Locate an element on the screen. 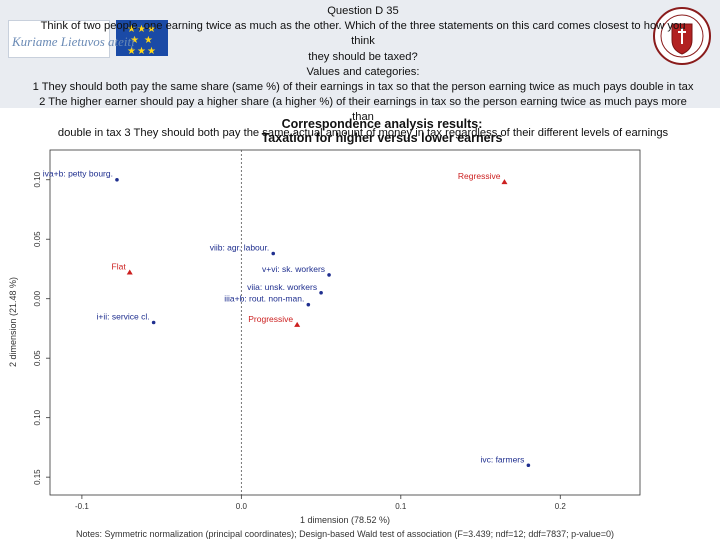 The height and width of the screenshot is (540, 720). university-seal-icon is located at coordinates (682, 36).